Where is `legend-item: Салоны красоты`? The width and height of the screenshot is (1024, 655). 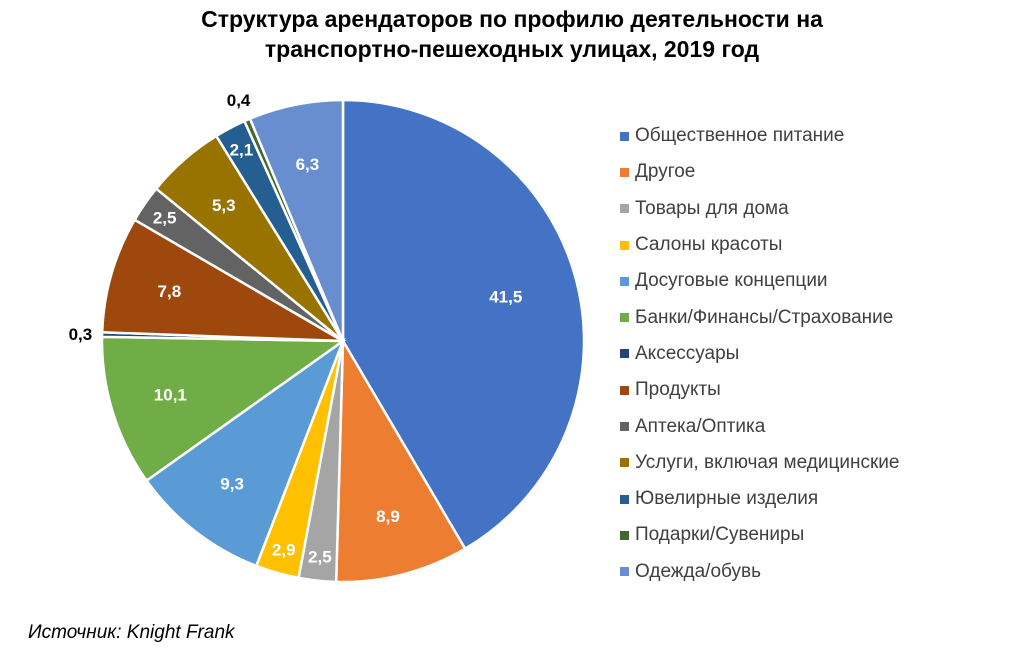 legend-item: Салоны красоты is located at coordinates (759, 245).